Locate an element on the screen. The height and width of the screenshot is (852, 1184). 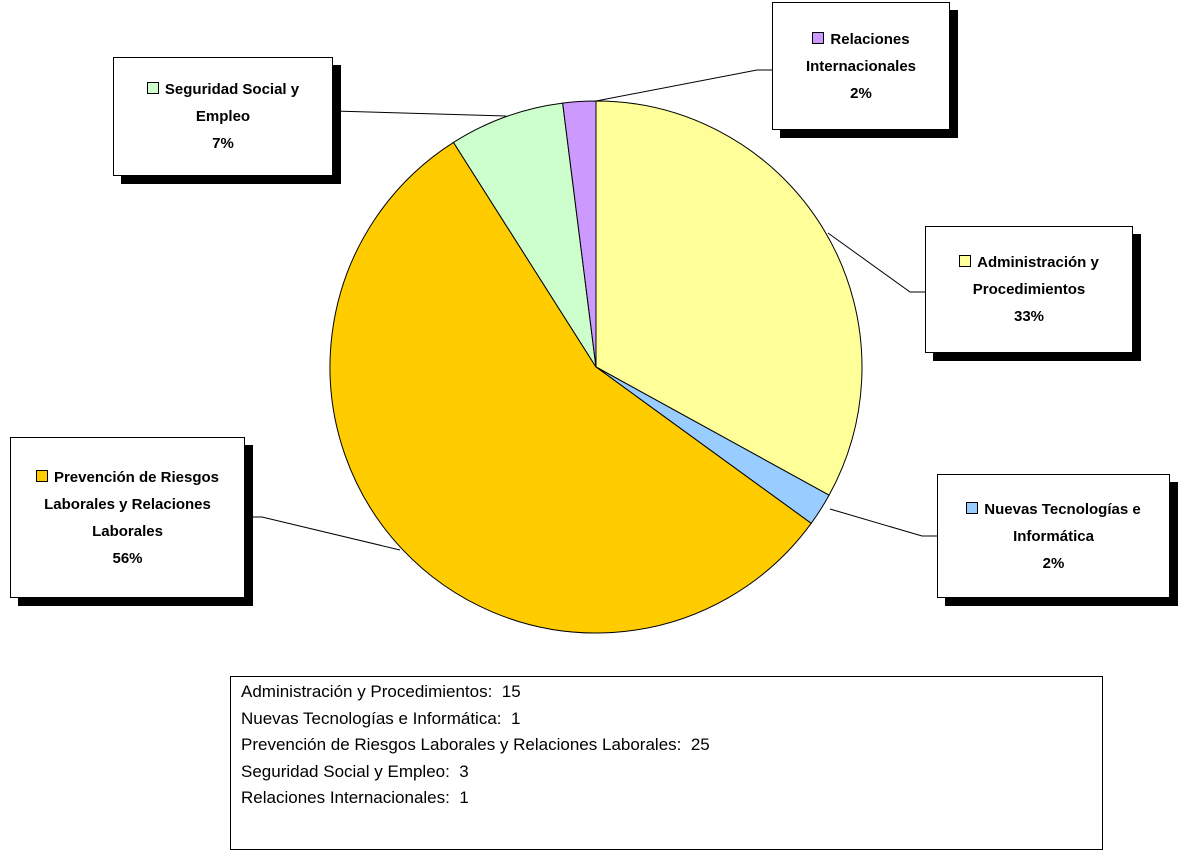
summary-row: Administración y Procedimientos: 15 is located at coordinates (671, 692).